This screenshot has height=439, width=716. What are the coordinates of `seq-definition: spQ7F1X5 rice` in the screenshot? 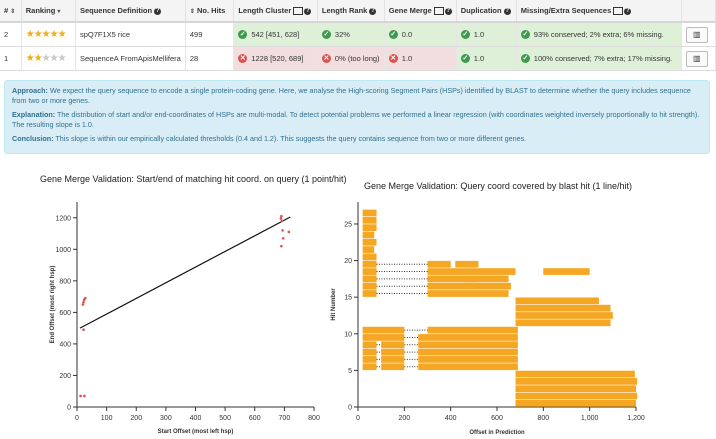 It's located at (130, 34).